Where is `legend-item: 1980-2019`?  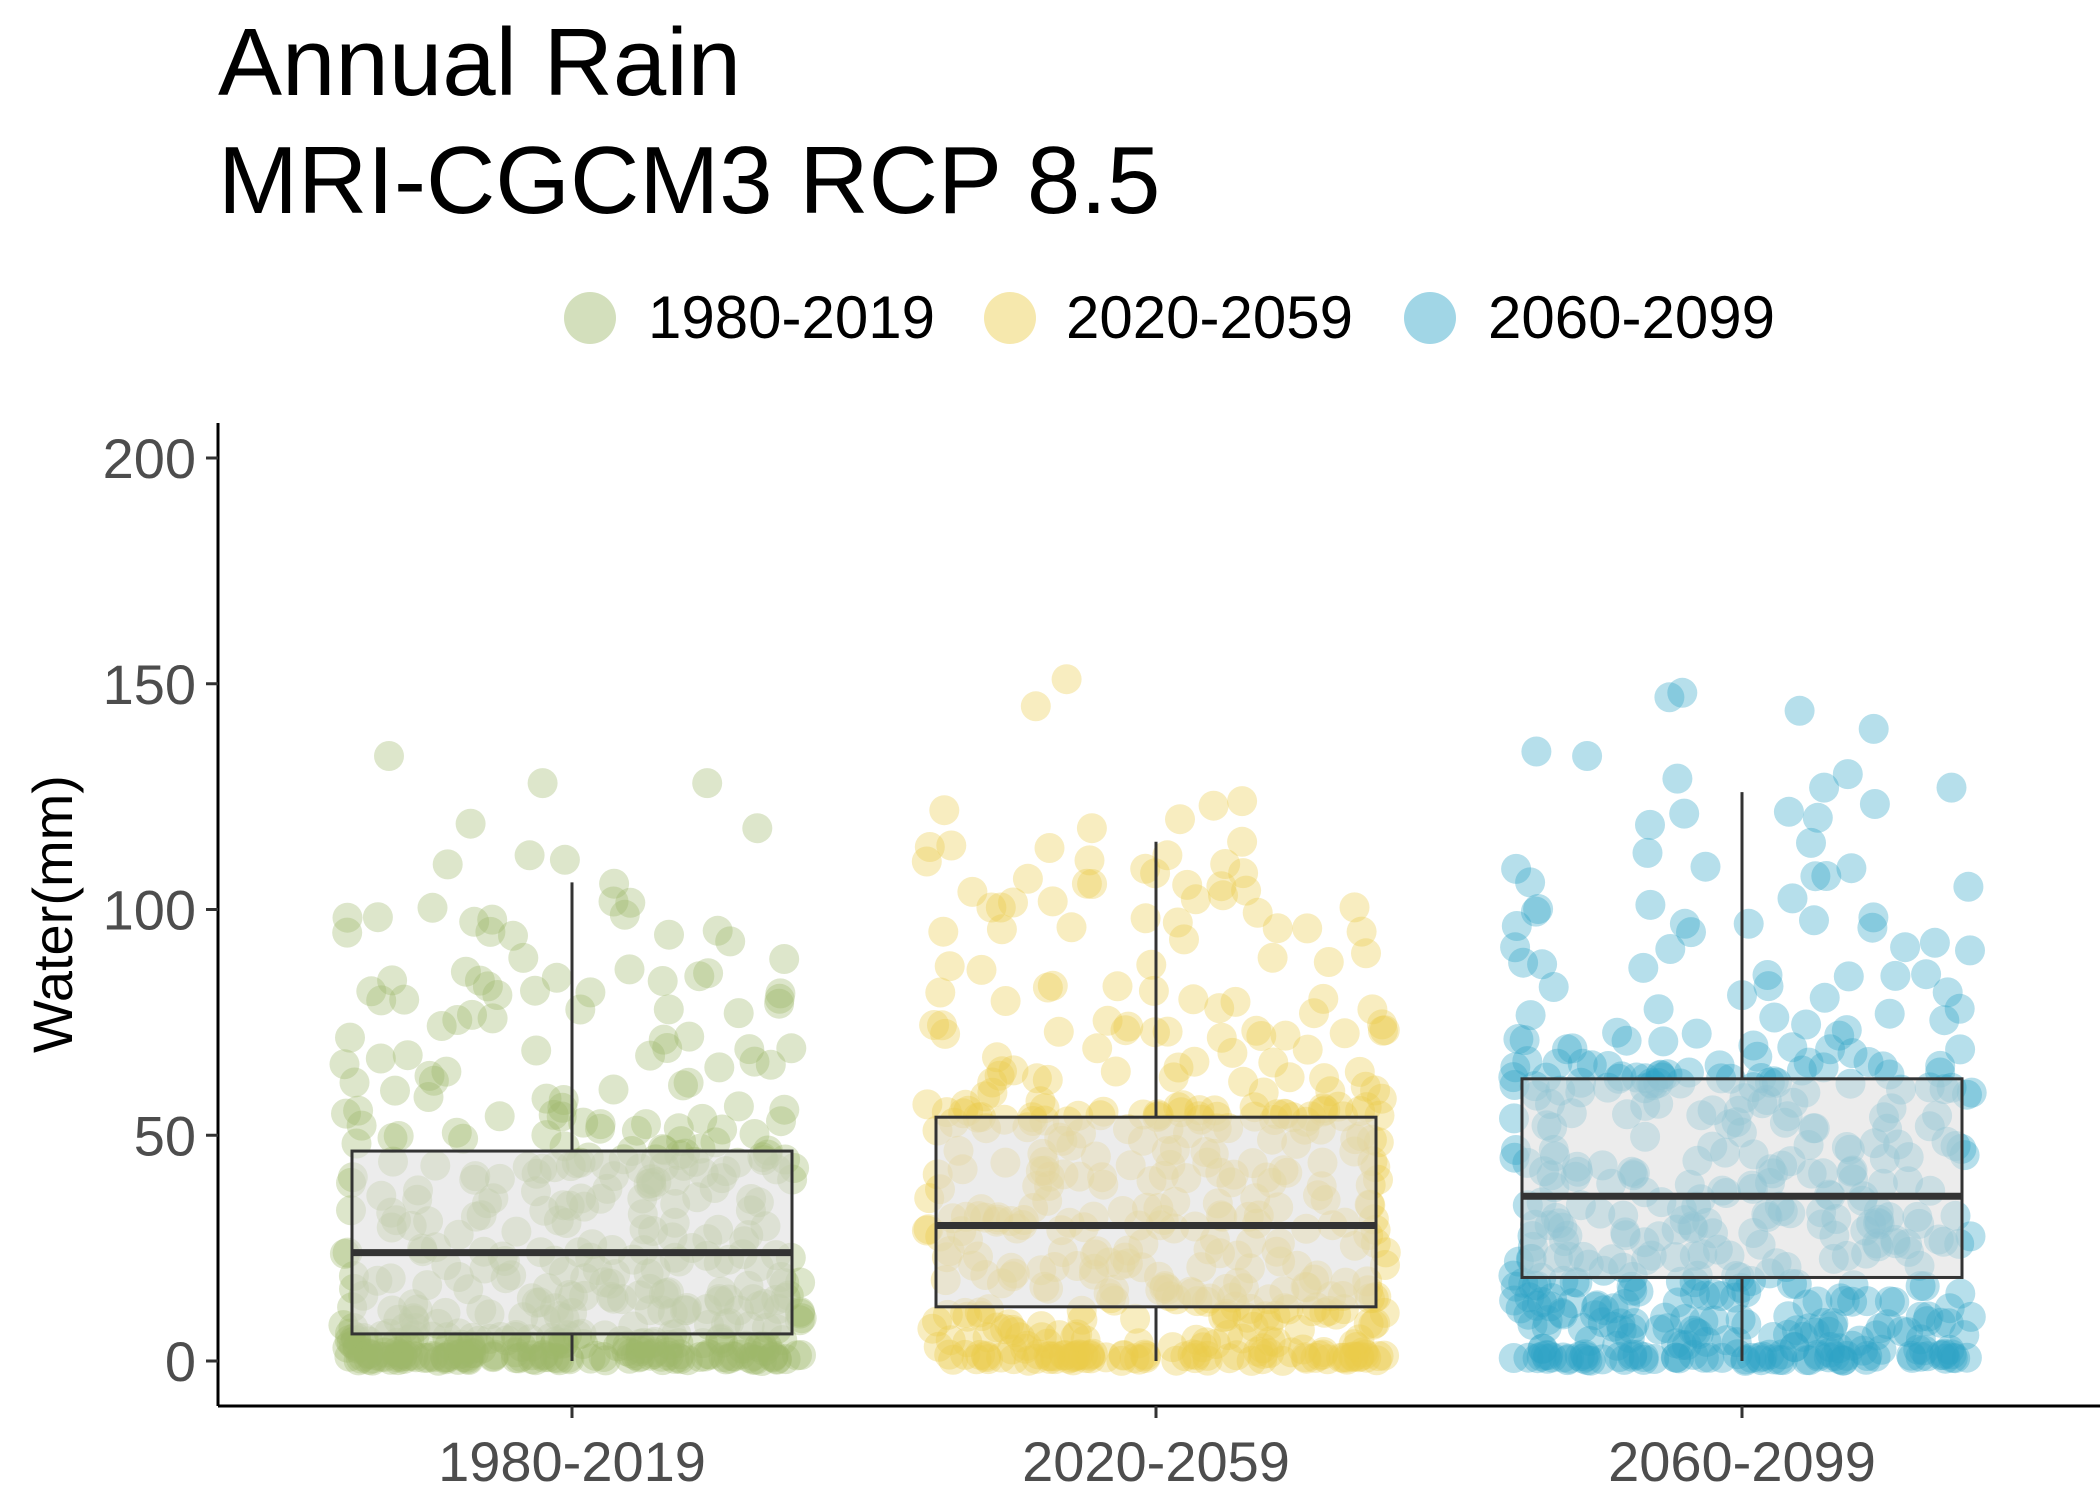
legend-item: 1980-2019 is located at coordinates (749, 317).